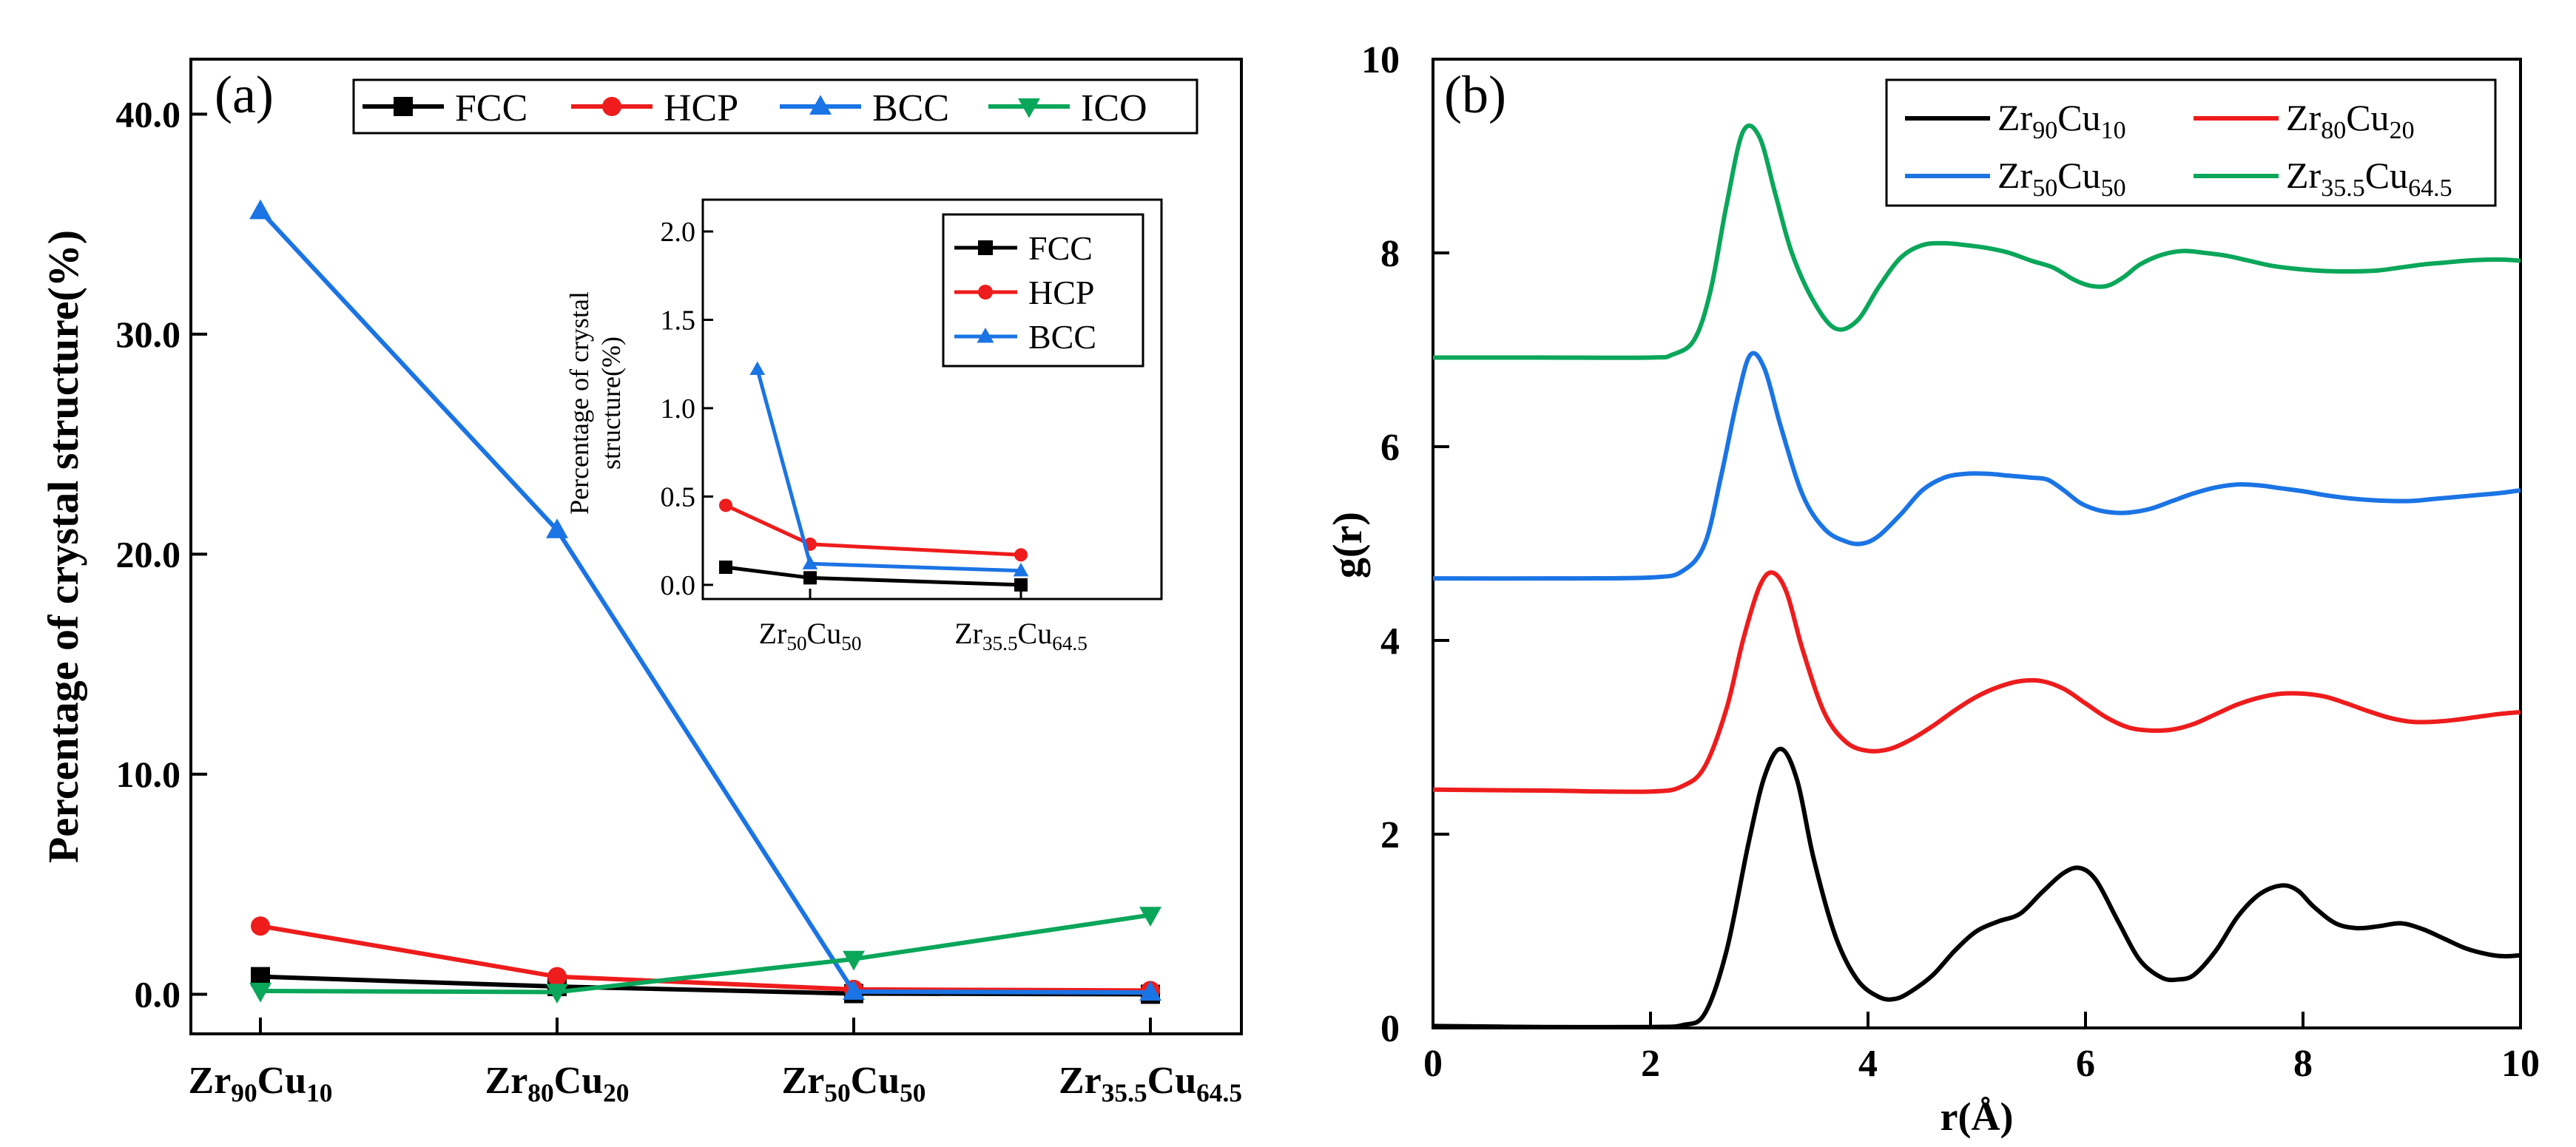  What do you see at coordinates (705, 954) in the screenshot?
I see `panel-a-line-ico` at bounding box center [705, 954].